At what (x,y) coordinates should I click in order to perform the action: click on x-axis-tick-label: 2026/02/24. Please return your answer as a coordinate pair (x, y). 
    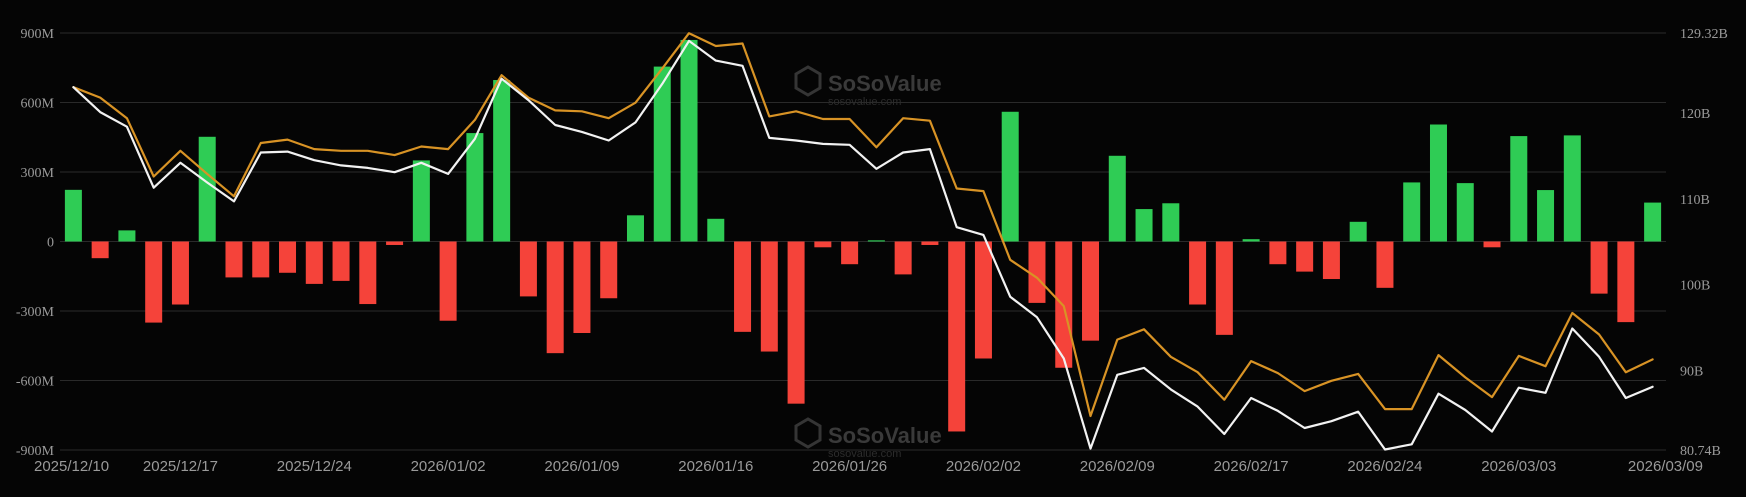
    Looking at the image, I should click on (1384, 466).